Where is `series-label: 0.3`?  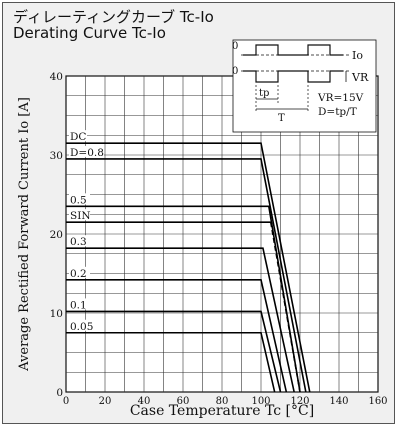
series-label: 0.3 is located at coordinates (78, 242).